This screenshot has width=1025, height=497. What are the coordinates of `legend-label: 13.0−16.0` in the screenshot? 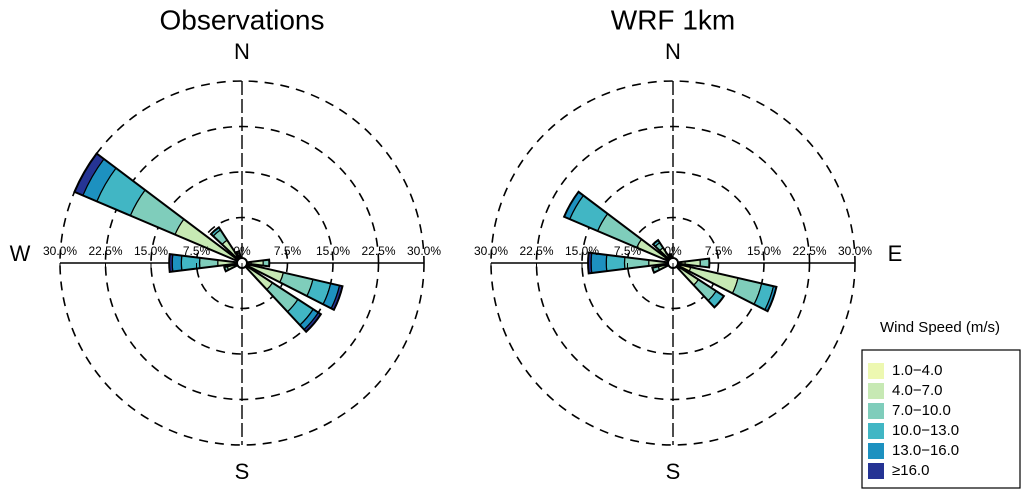 It's located at (925, 450).